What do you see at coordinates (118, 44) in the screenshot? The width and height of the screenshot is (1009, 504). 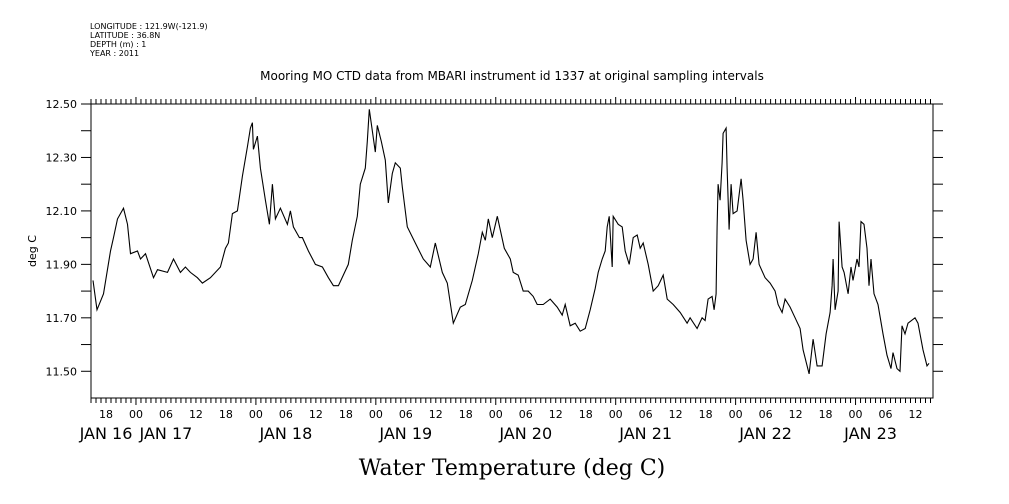 I see `metadata-depth: DEPTH (m) : 1` at bounding box center [118, 44].